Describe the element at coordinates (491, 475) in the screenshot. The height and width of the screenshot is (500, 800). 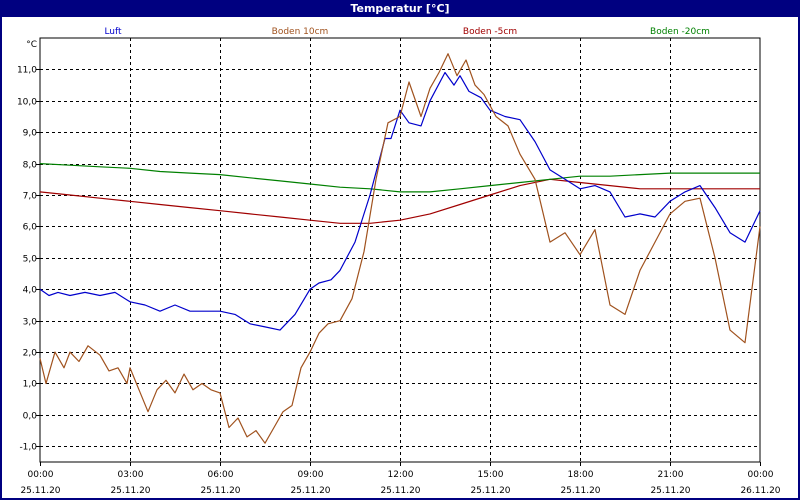
I see `x-tick-label: 15:00` at that location.